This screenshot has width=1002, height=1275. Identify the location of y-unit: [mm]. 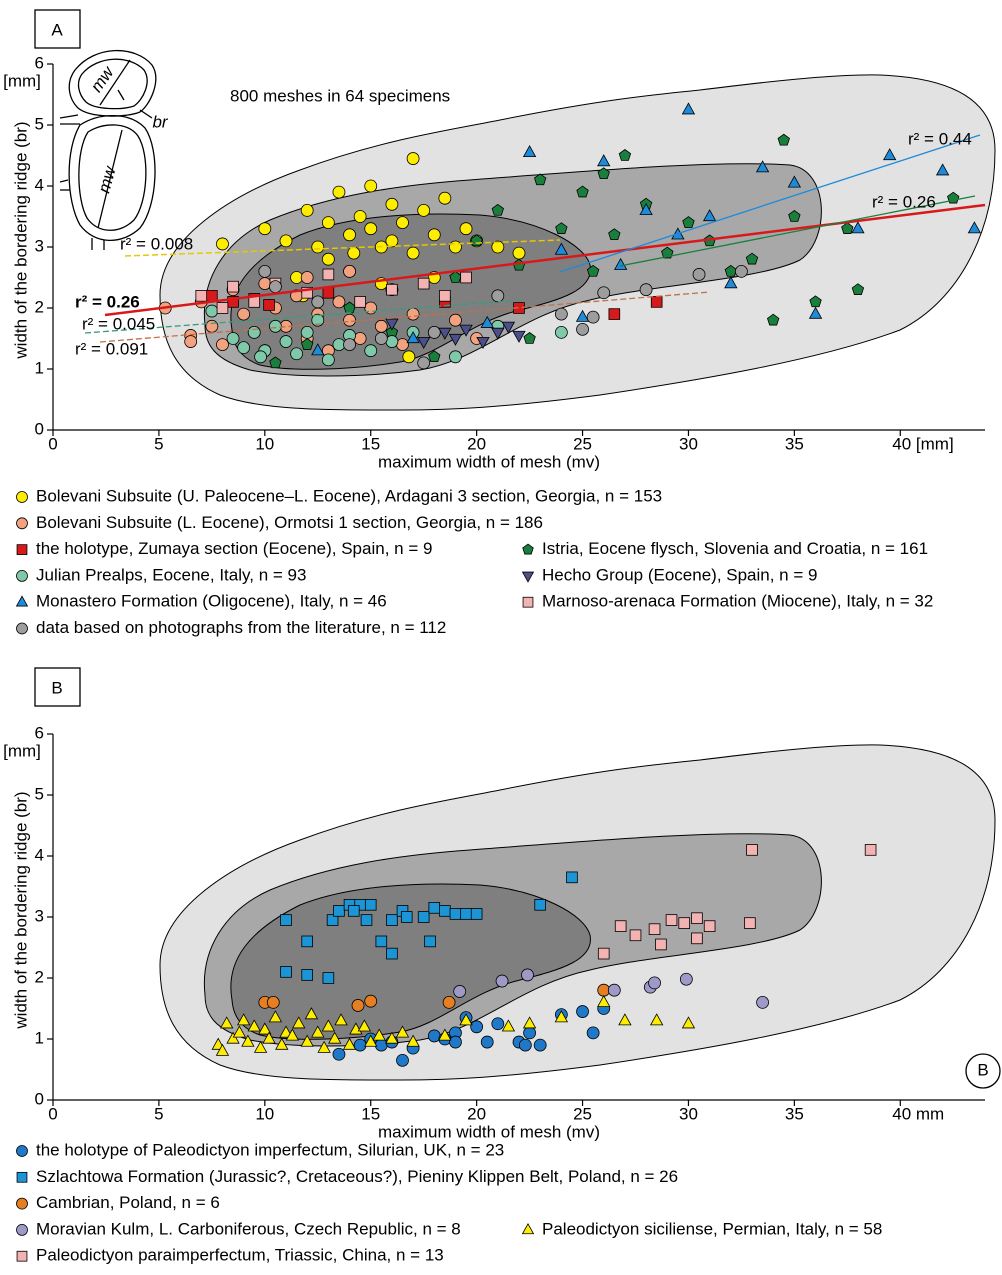
(22, 750).